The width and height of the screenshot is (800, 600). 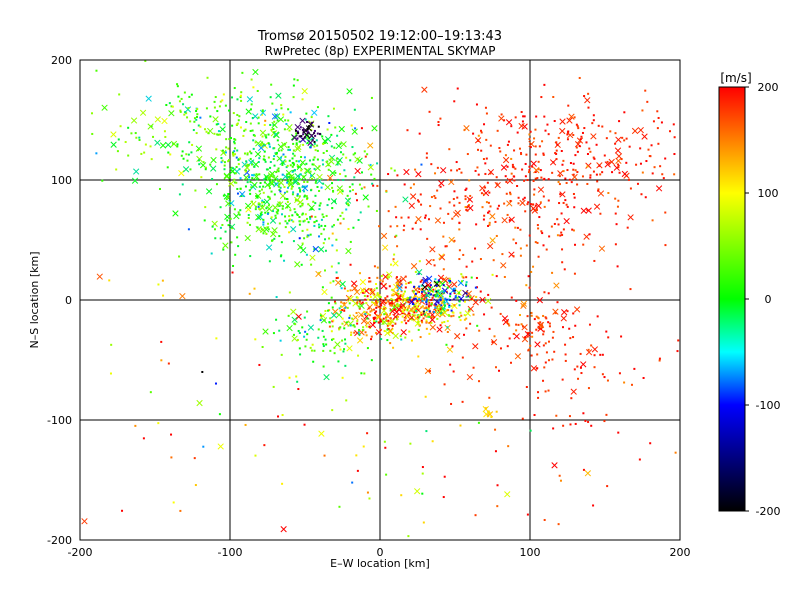 I want to click on data-point-dot-1953, so click(x=482, y=207).